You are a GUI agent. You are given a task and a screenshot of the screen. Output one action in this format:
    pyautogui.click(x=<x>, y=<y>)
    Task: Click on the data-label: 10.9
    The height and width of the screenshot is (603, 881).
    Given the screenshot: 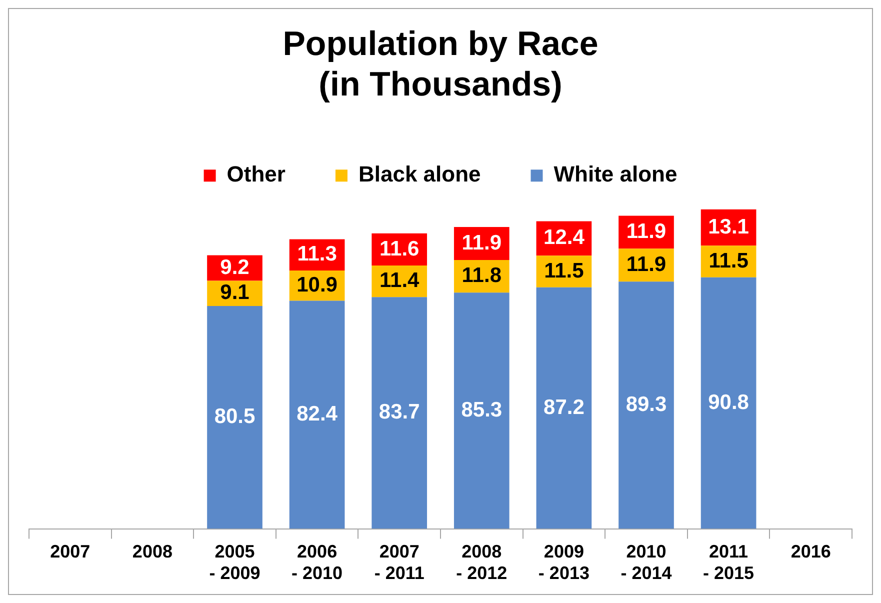 What is the action you would take?
    pyautogui.click(x=317, y=284)
    